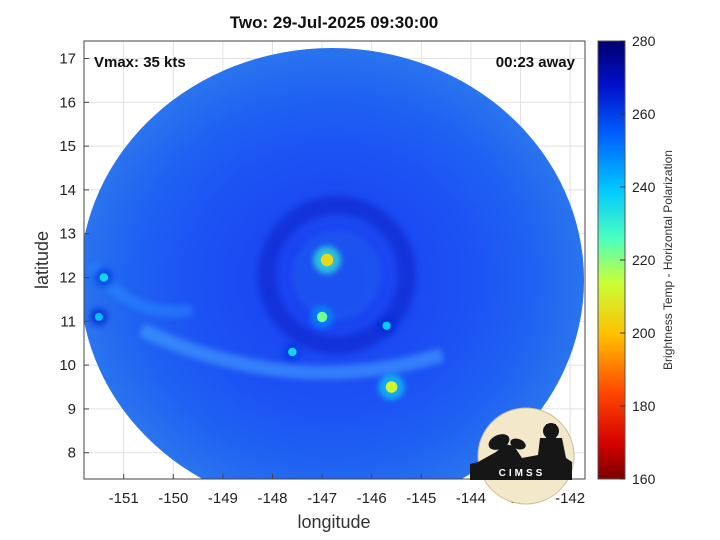 The image size is (720, 540). I want to click on y-tick-label: 13, so click(67, 234).